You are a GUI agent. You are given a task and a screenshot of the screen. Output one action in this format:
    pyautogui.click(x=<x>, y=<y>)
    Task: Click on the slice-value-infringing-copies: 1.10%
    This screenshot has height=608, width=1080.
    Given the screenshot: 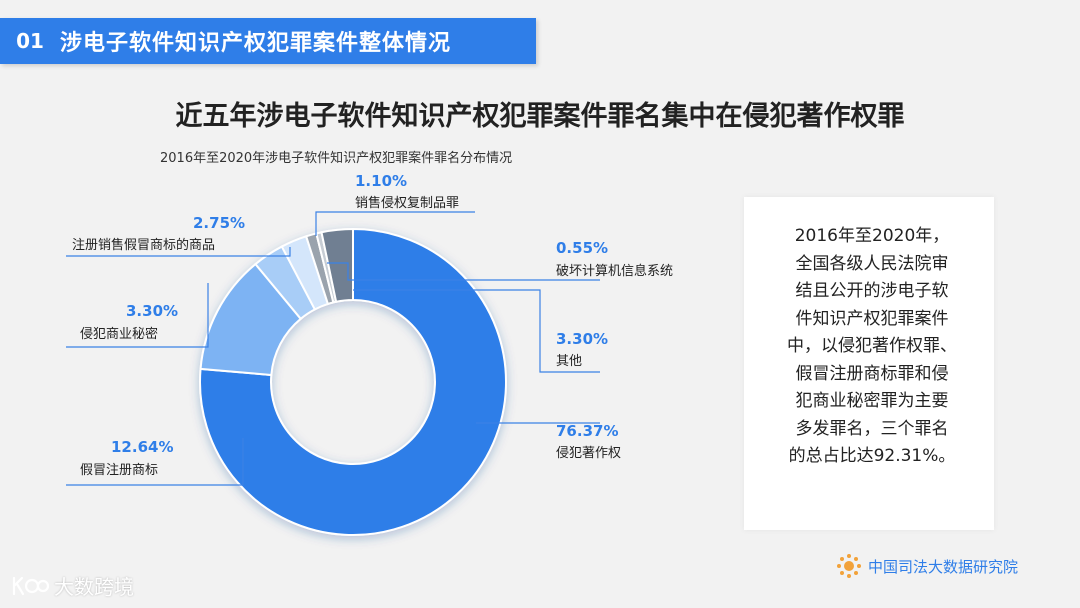 What is the action you would take?
    pyautogui.click(x=381, y=181)
    